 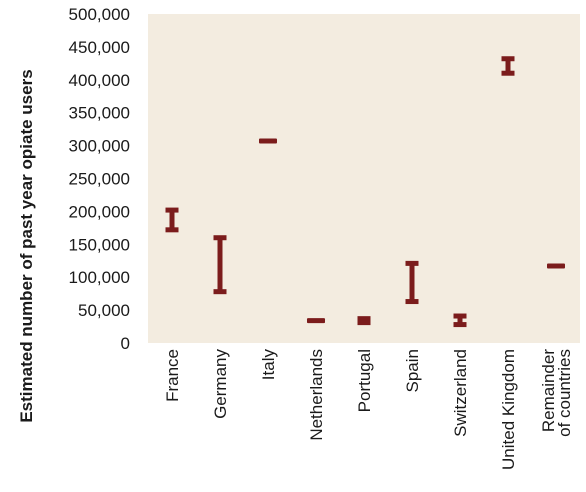 I want to click on x-tick-label: Switzerland, so click(x=460, y=393).